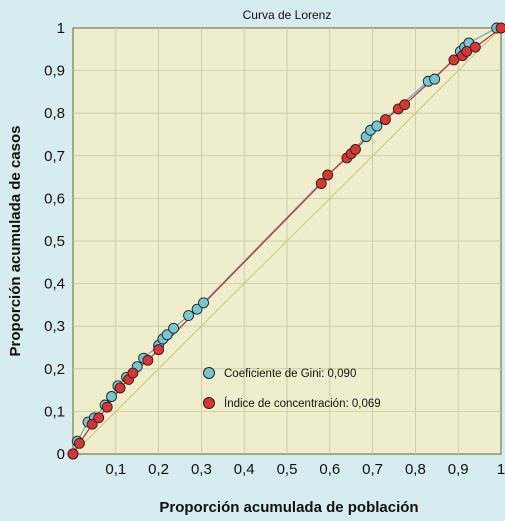  Describe the element at coordinates (288, 507) in the screenshot. I see `x-axis-label: Proporción acumulada de población` at that location.